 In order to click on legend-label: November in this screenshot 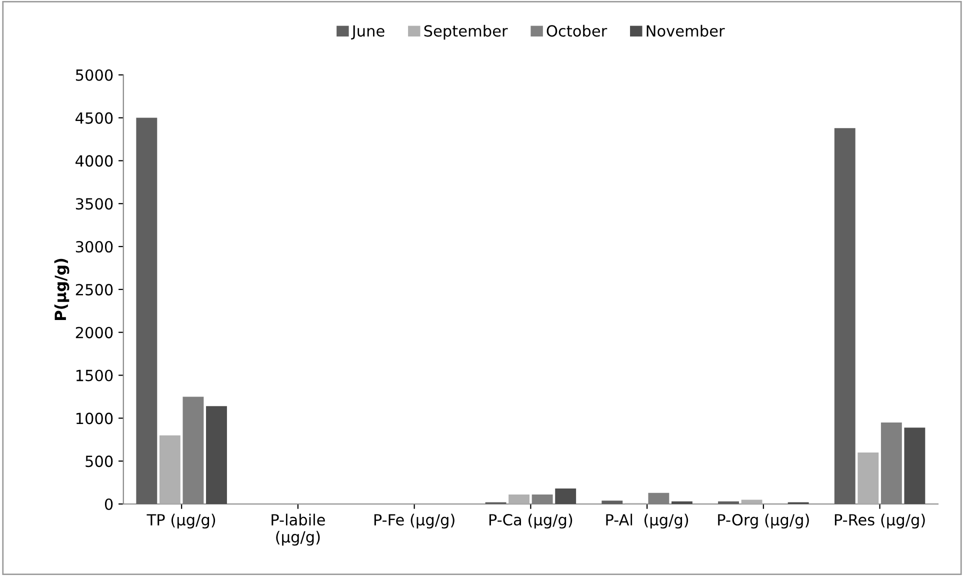, I will do `click(685, 30)`.